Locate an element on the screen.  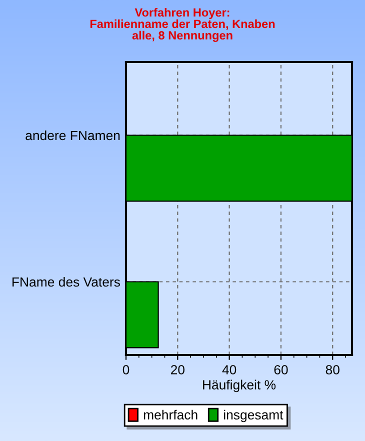
x-tick-label: 80 is located at coordinates (333, 369).